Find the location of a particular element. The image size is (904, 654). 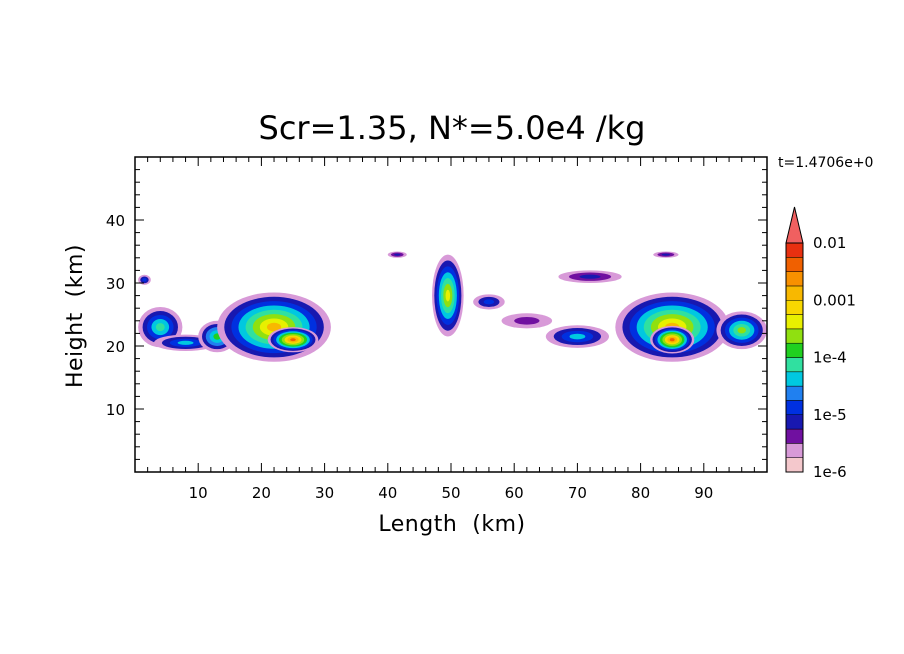

colorbar is located at coordinates (794, 339).